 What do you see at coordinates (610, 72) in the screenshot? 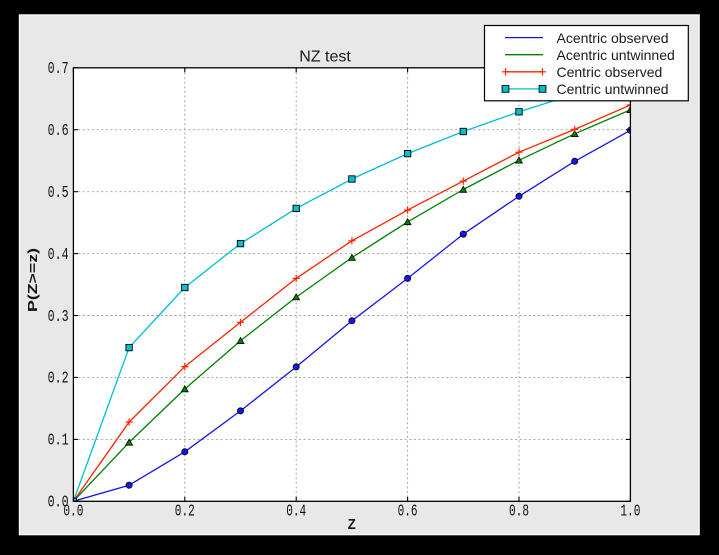
I see `svg-text: Centric observed` at bounding box center [610, 72].